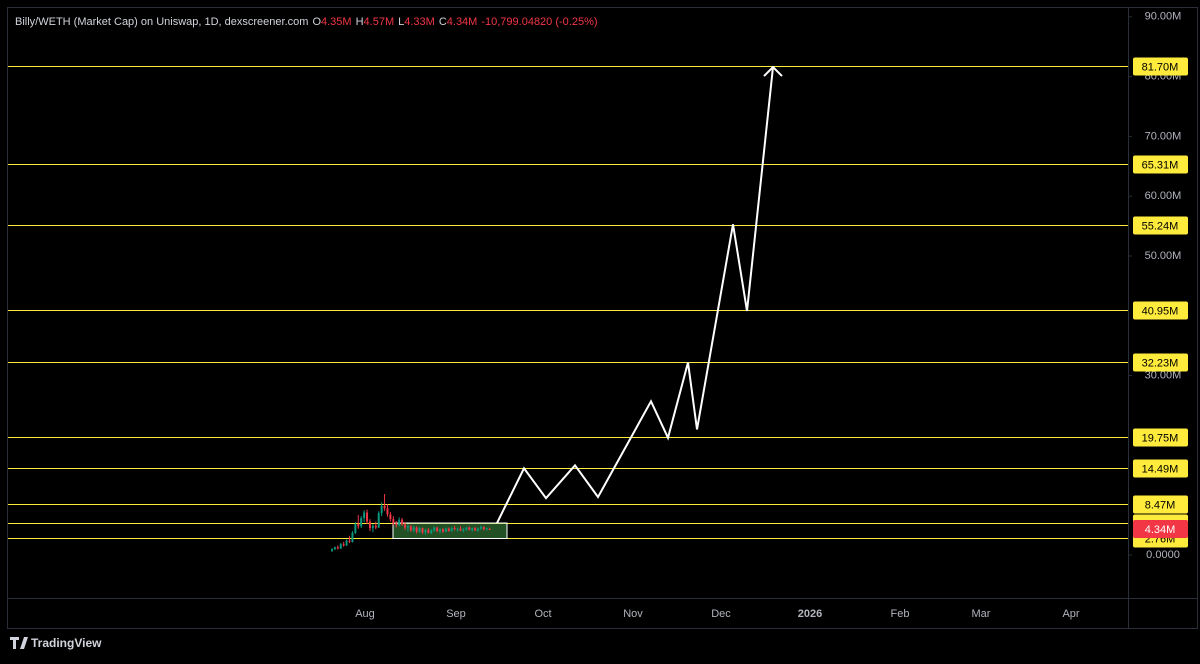 The height and width of the screenshot is (664, 1200). Describe the element at coordinates (456, 614) in the screenshot. I see `x-tick-label: Sep` at that location.